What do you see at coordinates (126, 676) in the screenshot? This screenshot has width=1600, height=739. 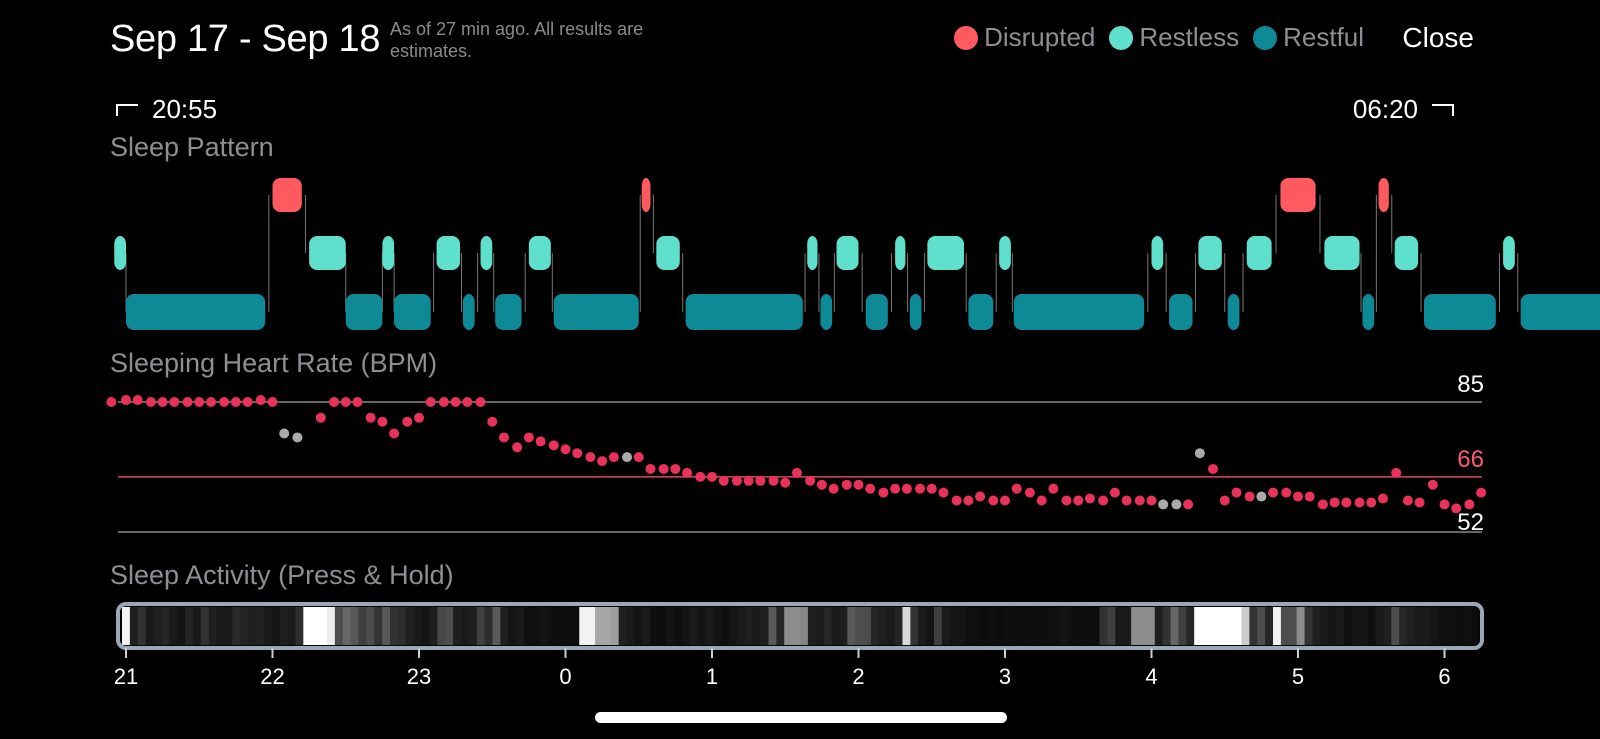 I see `axis-tick-label: 21` at bounding box center [126, 676].